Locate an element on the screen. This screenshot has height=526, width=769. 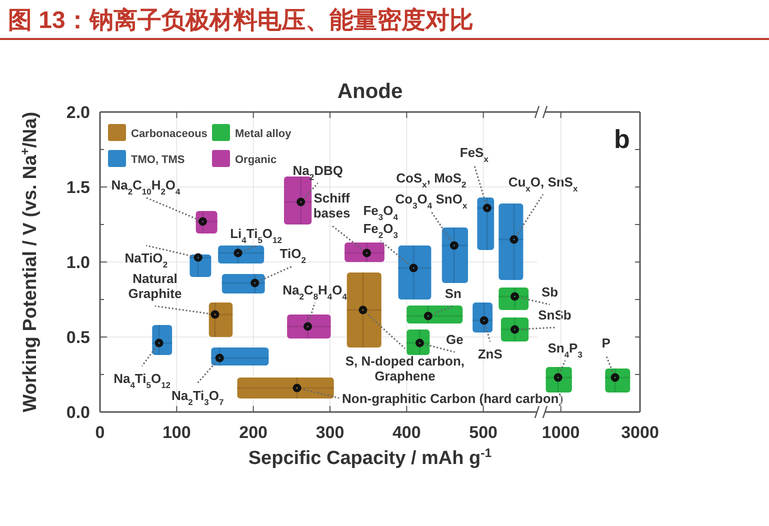
x-tick-label: 1000 is located at coordinates (561, 432).